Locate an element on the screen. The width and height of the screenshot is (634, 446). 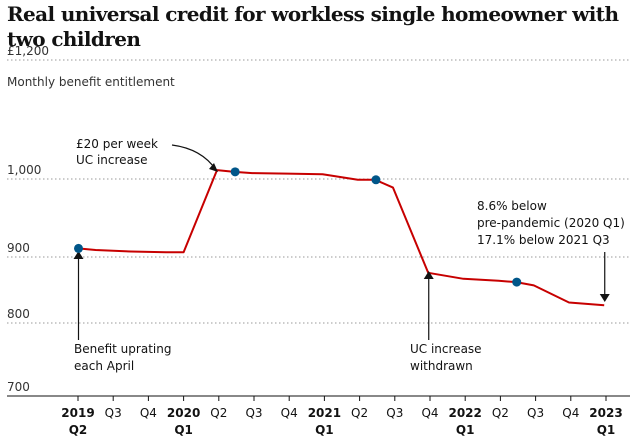
annotation-arrow is located at coordinates (194, 157).